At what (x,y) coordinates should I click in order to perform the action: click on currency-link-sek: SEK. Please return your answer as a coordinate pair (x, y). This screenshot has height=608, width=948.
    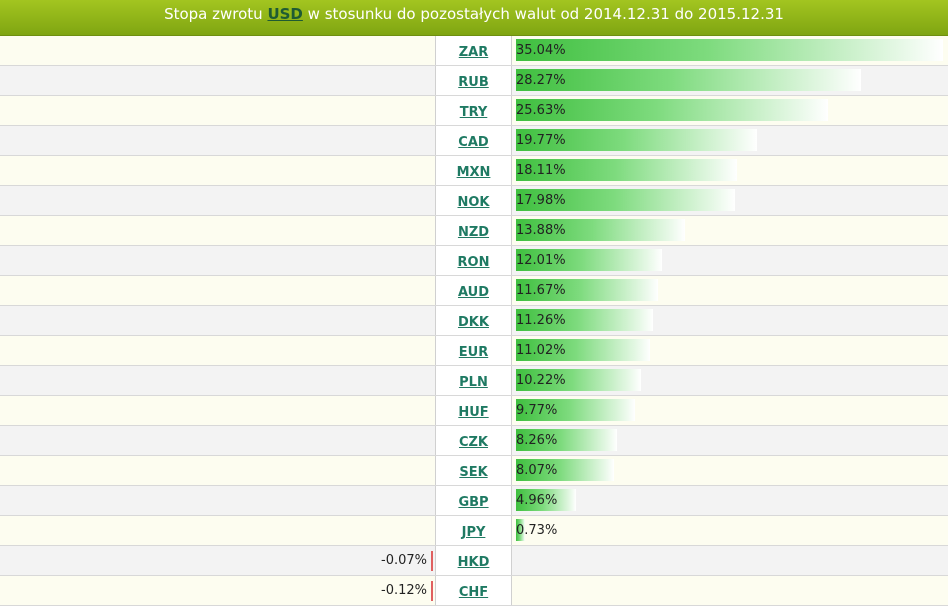
    Looking at the image, I should click on (473, 472).